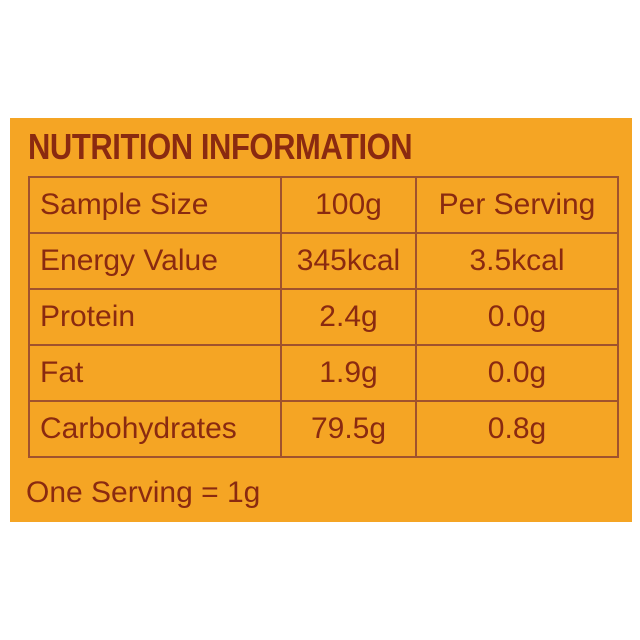 The height and width of the screenshot is (640, 640). Describe the element at coordinates (155, 429) in the screenshot. I see `row-label: Carbohydrates` at that location.